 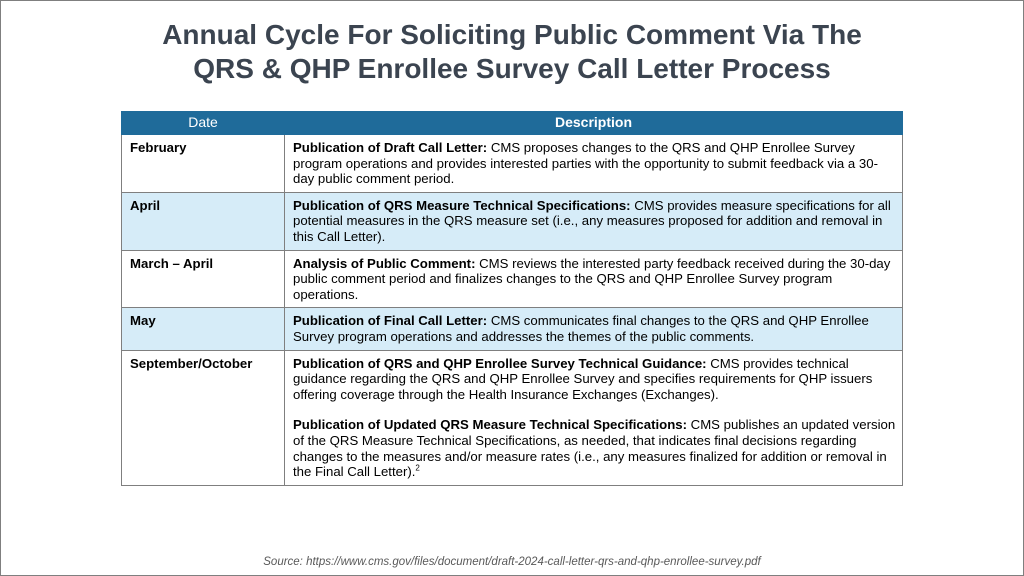 What do you see at coordinates (593, 123) in the screenshot?
I see `description-column-header: Description` at bounding box center [593, 123].